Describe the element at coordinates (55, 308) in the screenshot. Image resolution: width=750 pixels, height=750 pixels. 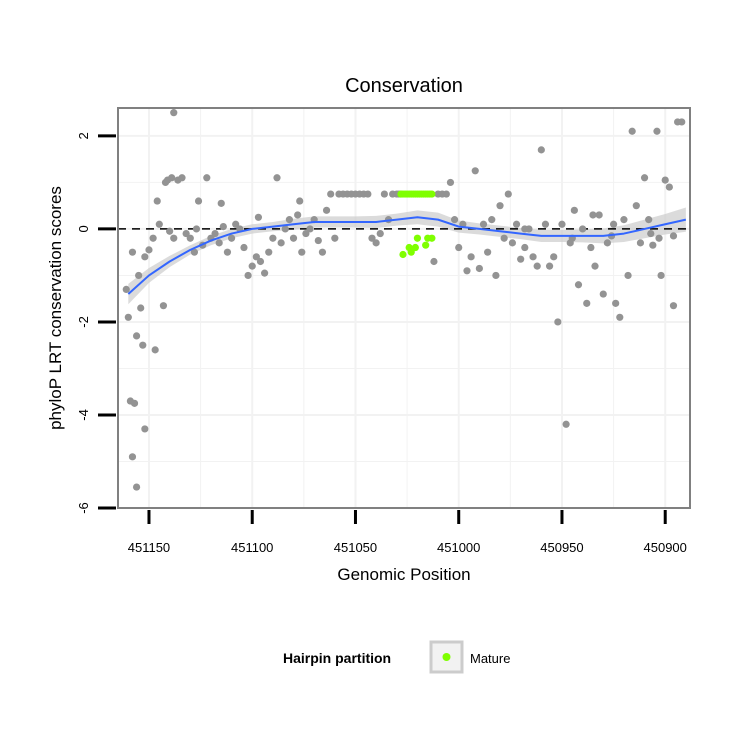
I see `y-axis-title: phyloP LRT conservation scores` at that location.